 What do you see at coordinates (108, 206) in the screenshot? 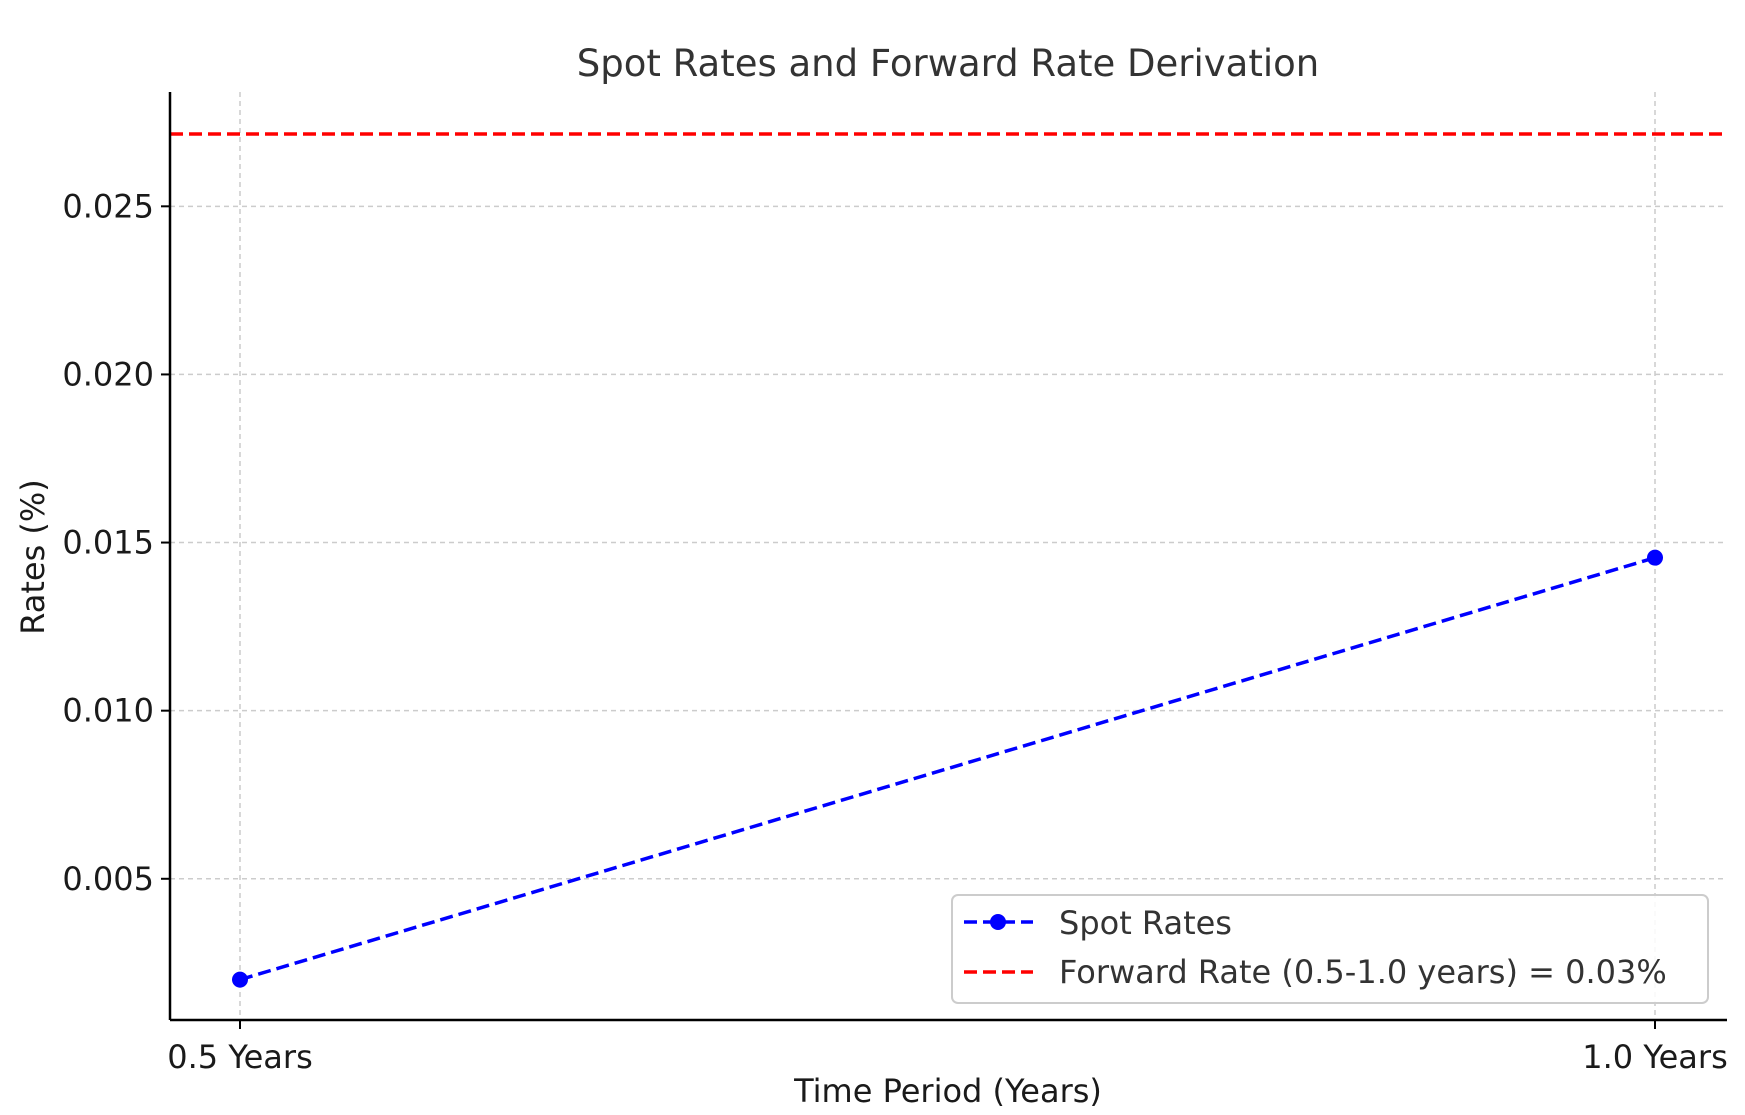
I see `y-tick-label: 0.025` at bounding box center [108, 206].